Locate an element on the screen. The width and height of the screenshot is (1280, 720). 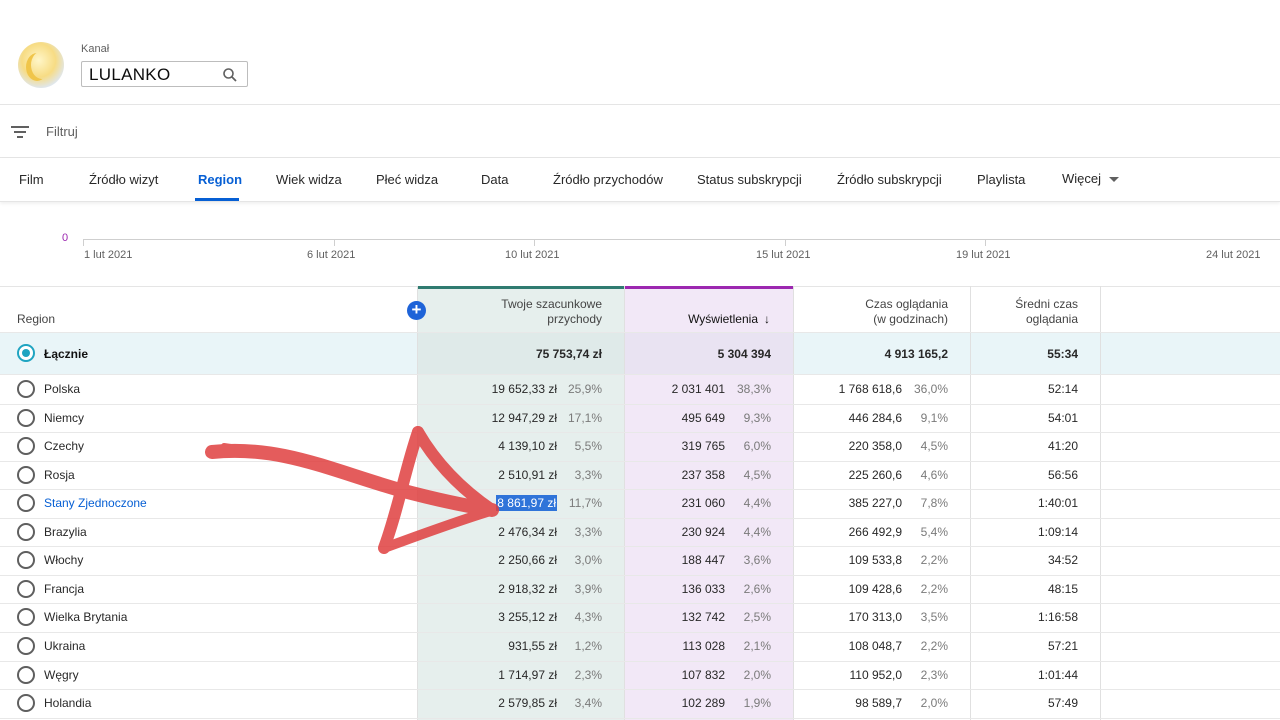
header-watch-line2: (w godzinach) is located at coordinates (910, 319).